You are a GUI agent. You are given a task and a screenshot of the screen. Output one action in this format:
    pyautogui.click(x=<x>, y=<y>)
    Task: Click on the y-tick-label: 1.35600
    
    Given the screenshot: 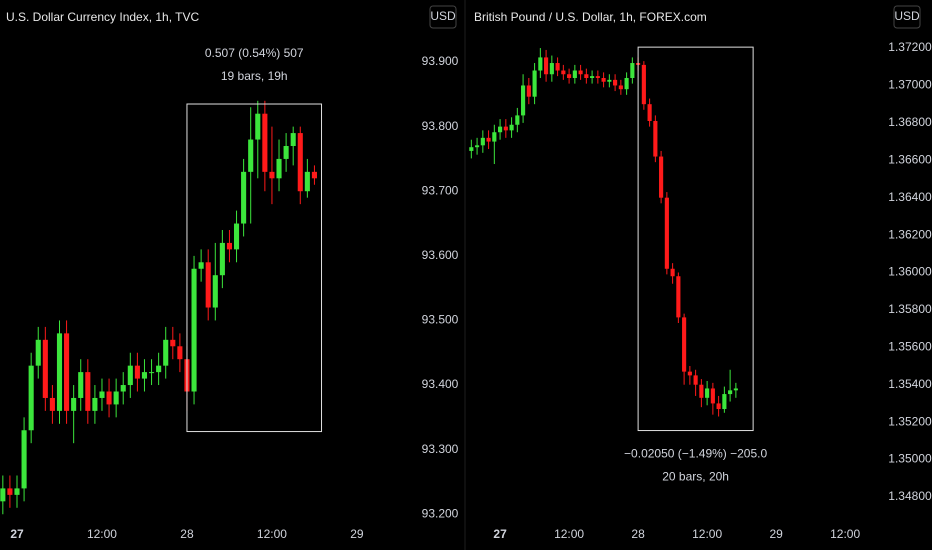 What is the action you would take?
    pyautogui.click(x=910, y=346)
    